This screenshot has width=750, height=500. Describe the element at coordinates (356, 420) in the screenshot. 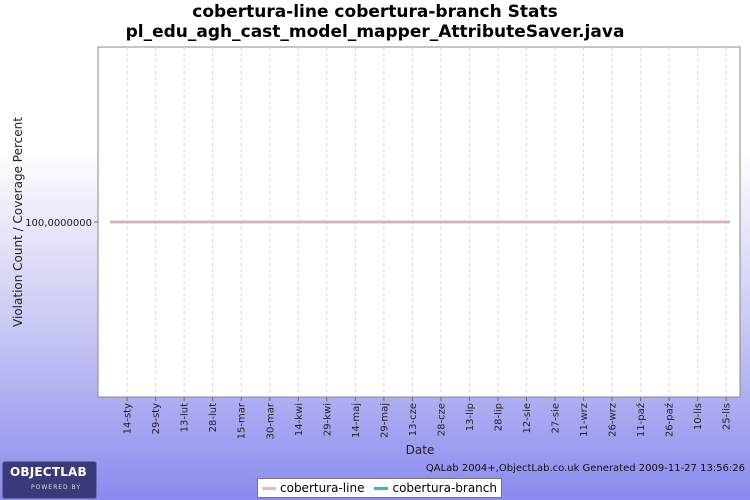

I see `x-tick-label: 14-maj` at that location.